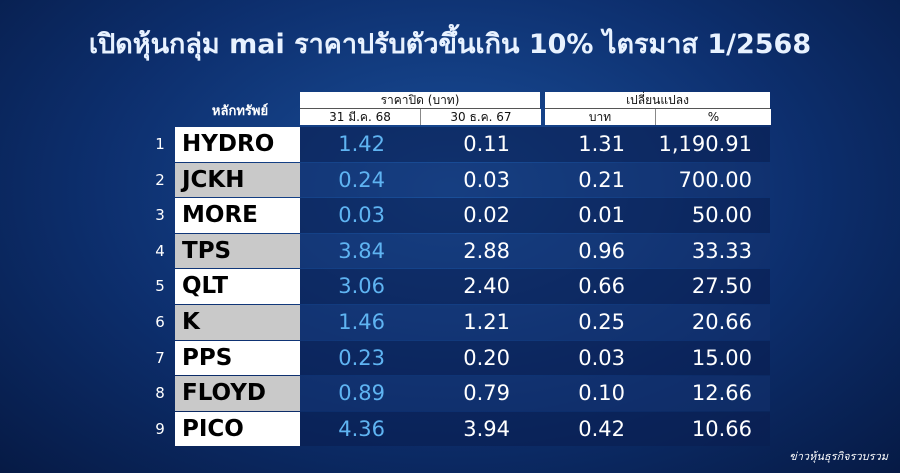 The image size is (900, 473). What do you see at coordinates (237, 286) in the screenshot?
I see `symbol: QLT` at bounding box center [237, 286].